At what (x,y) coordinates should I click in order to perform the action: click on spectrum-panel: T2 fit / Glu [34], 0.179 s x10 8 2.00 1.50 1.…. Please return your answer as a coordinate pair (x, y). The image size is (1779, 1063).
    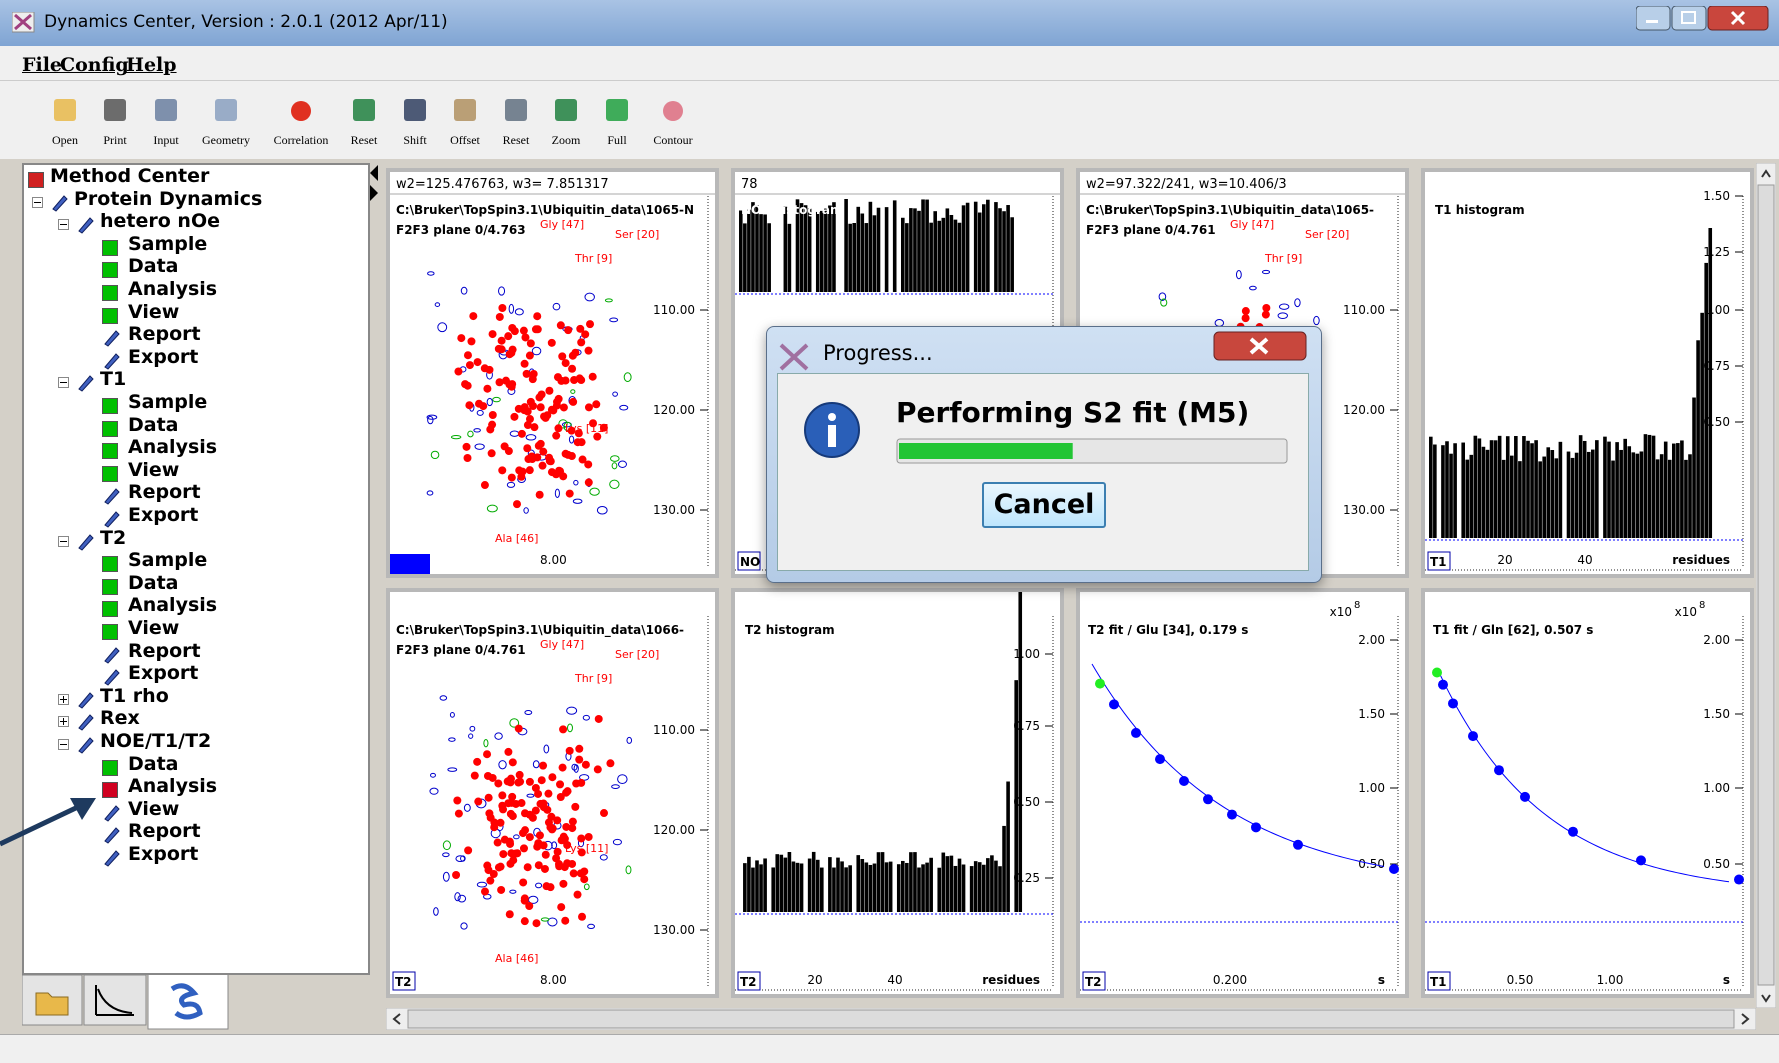
    Looking at the image, I should click on (1242, 793).